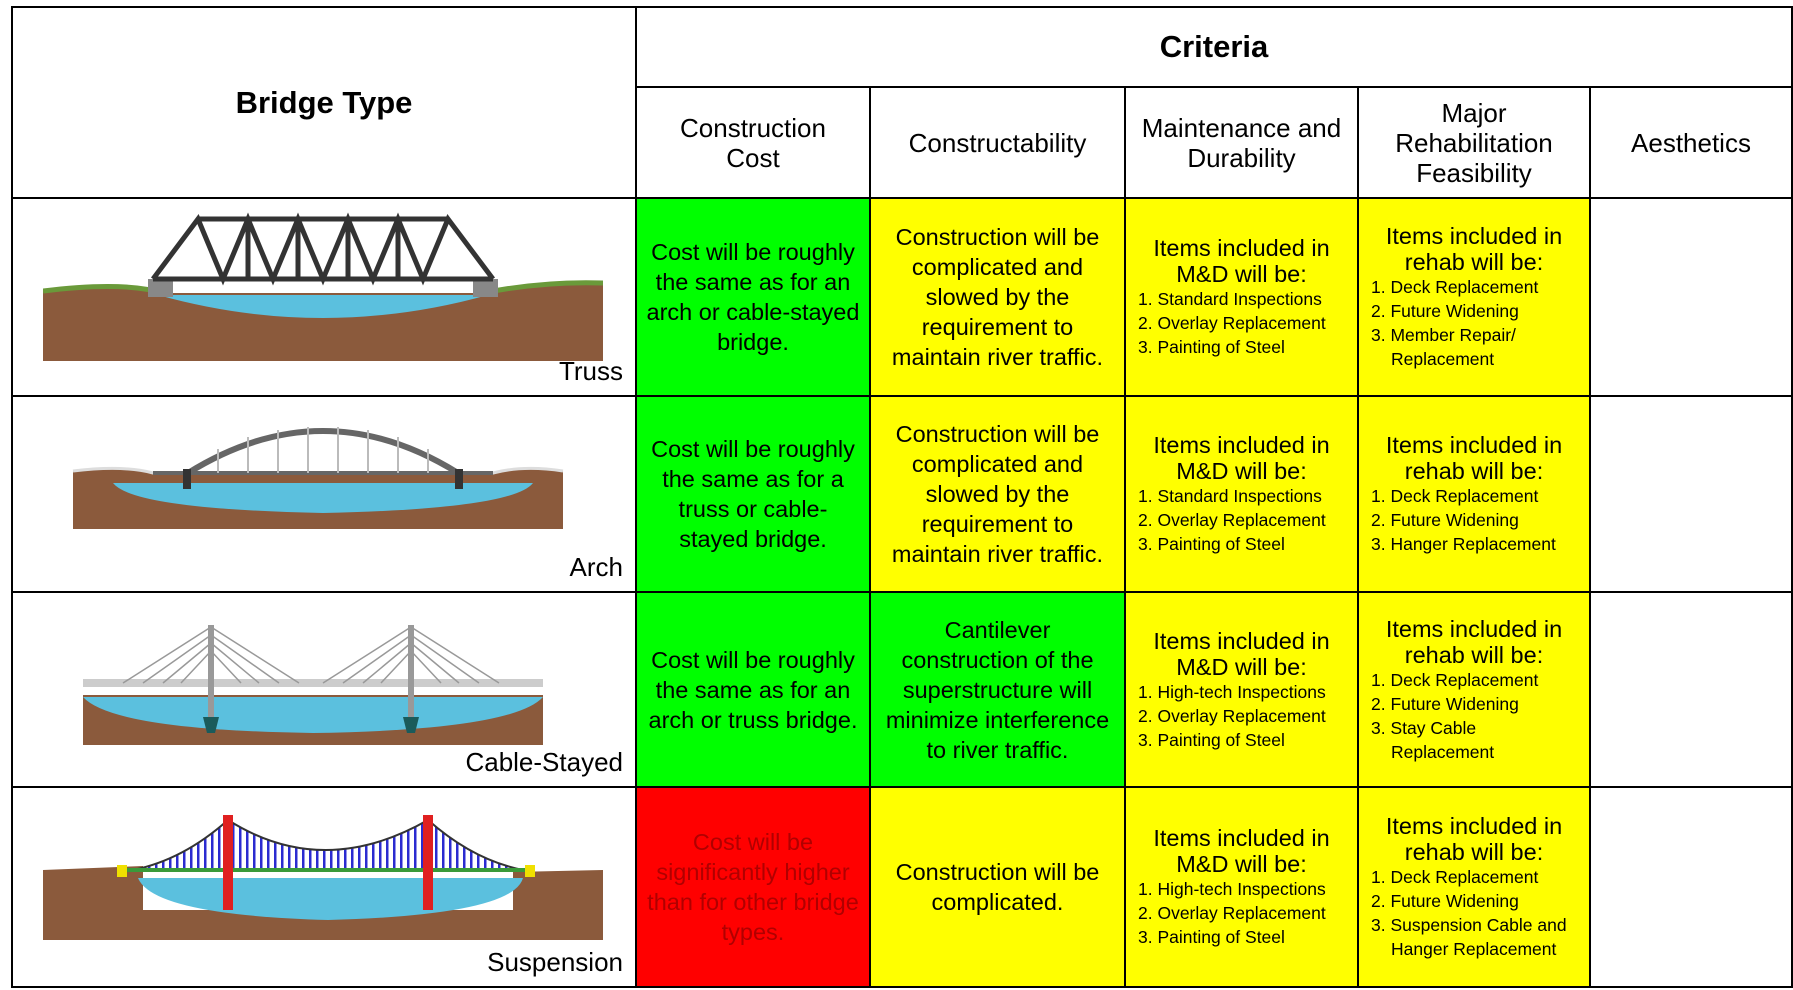  Describe the element at coordinates (590, 371) in the screenshot. I see `bridge-type-label: Truss` at that location.